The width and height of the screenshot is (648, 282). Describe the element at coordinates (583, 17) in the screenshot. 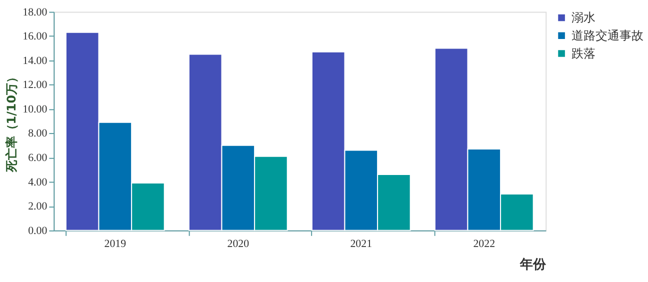

I see `legend-label: 溺水` at that location.